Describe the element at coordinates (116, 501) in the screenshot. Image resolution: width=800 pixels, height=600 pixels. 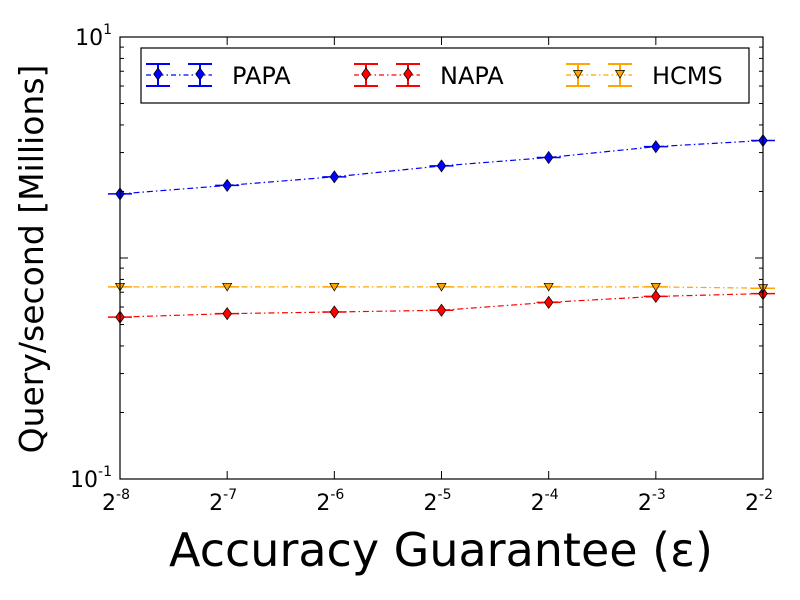
I see `x-tick-label: 2-8` at that location.